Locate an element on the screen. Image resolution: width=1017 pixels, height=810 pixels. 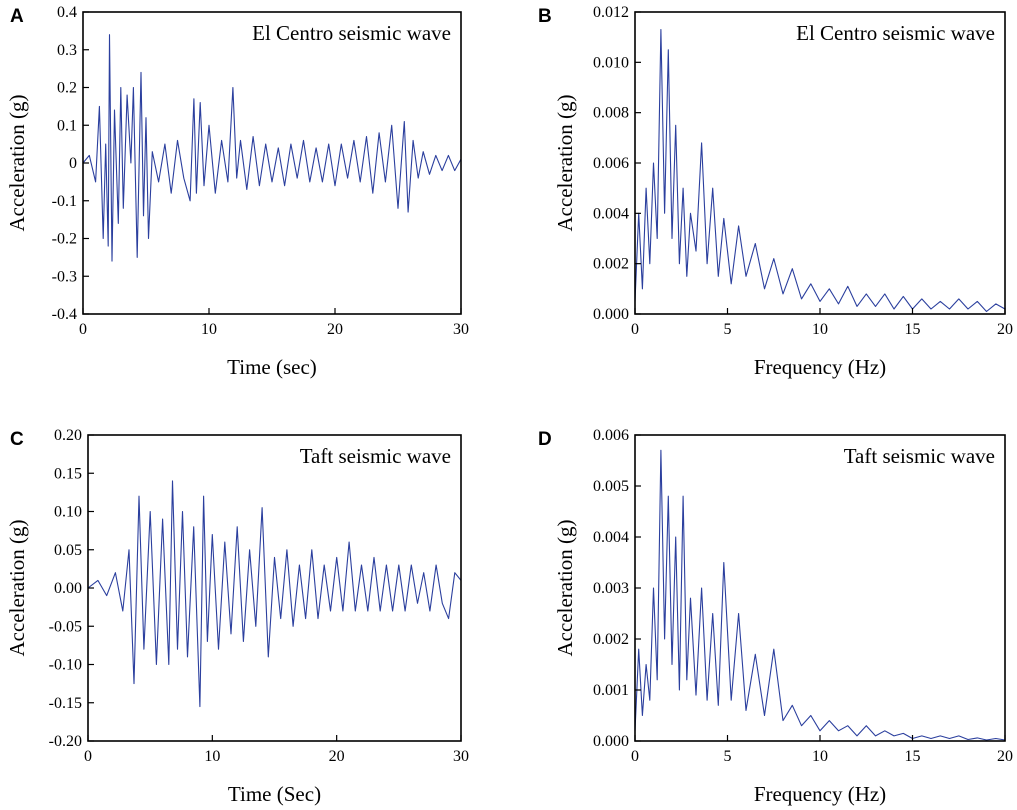
y-tick-label-d: 0.006 is located at coordinates (611, 435).